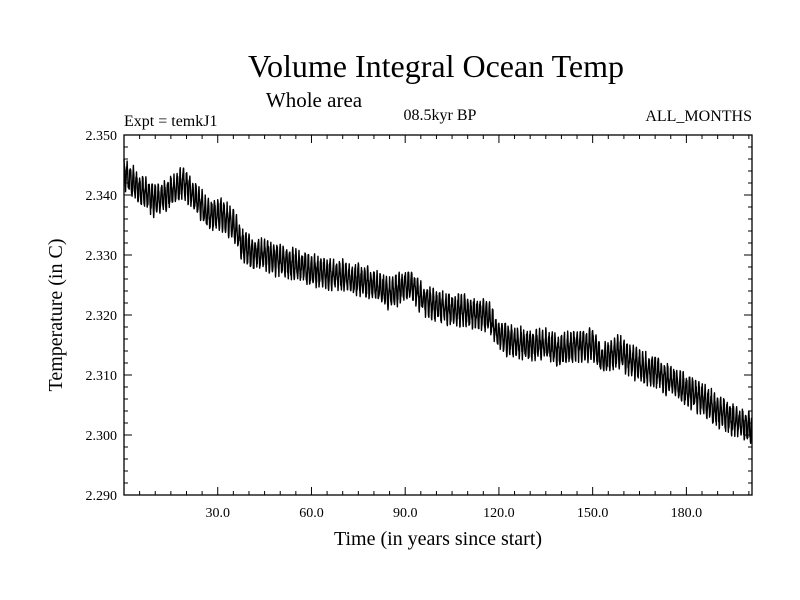 Image resolution: width=800 pixels, height=600 pixels. I want to click on y-tick-label: 2.330, so click(102, 256).